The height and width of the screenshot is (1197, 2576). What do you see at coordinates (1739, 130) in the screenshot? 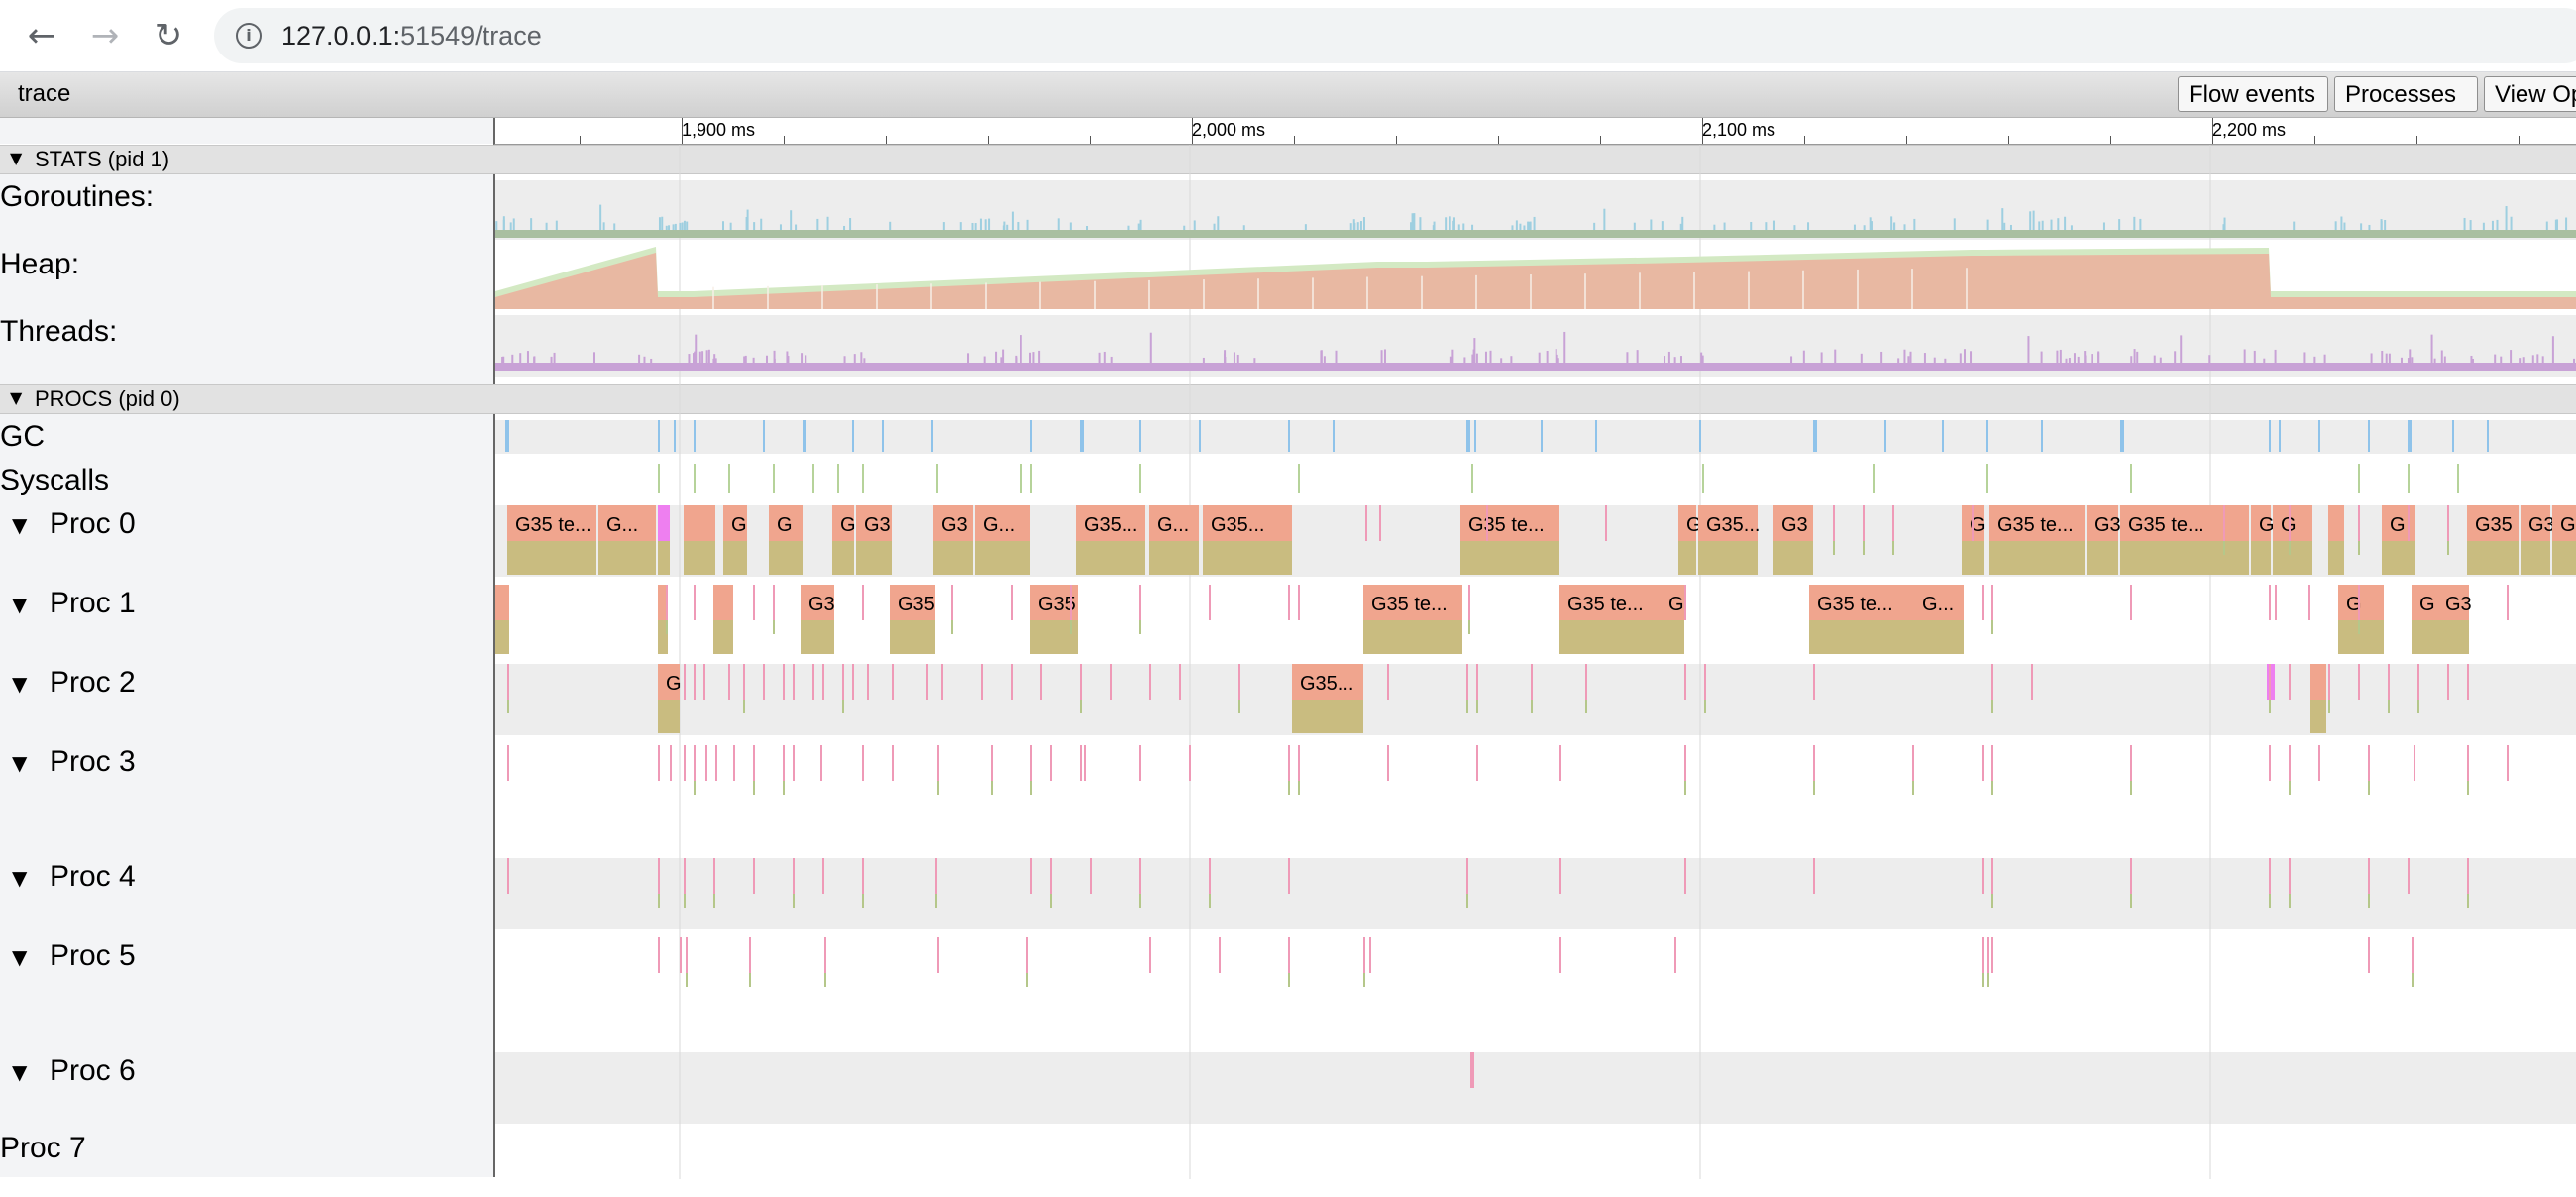
I see `ruler-label: 2,100 ms` at bounding box center [1739, 130].